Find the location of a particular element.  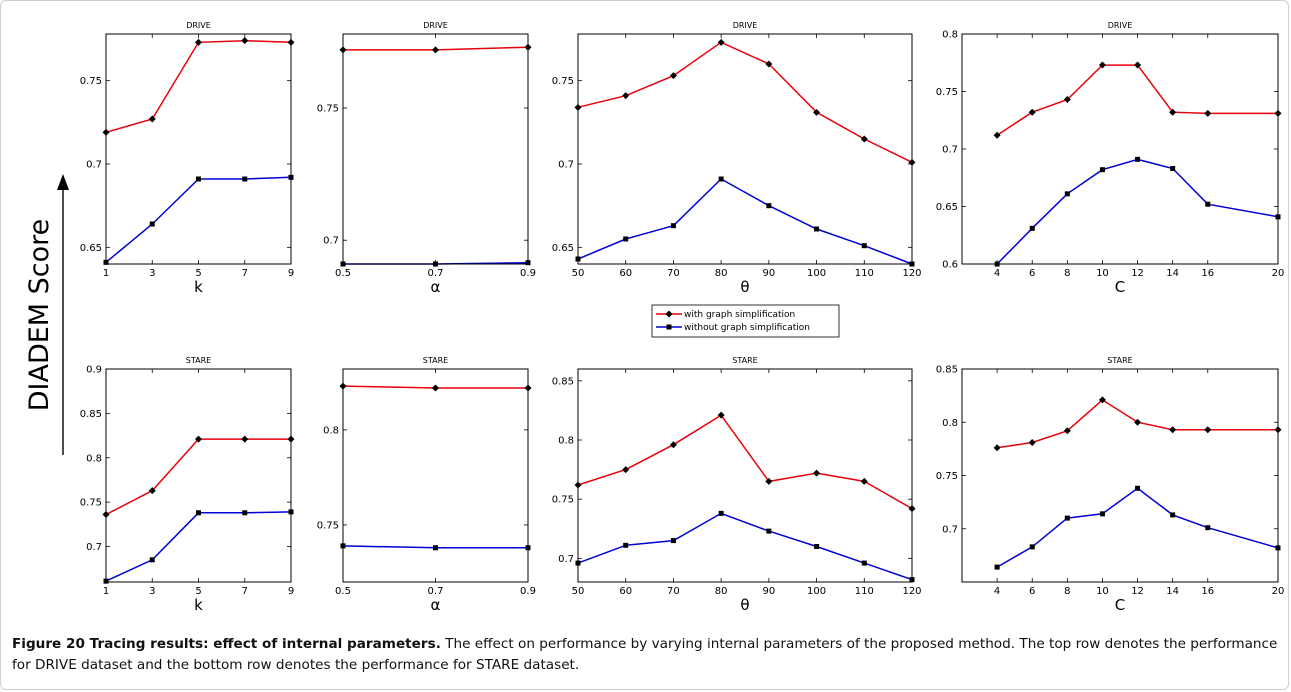

x-tick-label: 70 is located at coordinates (673, 273).